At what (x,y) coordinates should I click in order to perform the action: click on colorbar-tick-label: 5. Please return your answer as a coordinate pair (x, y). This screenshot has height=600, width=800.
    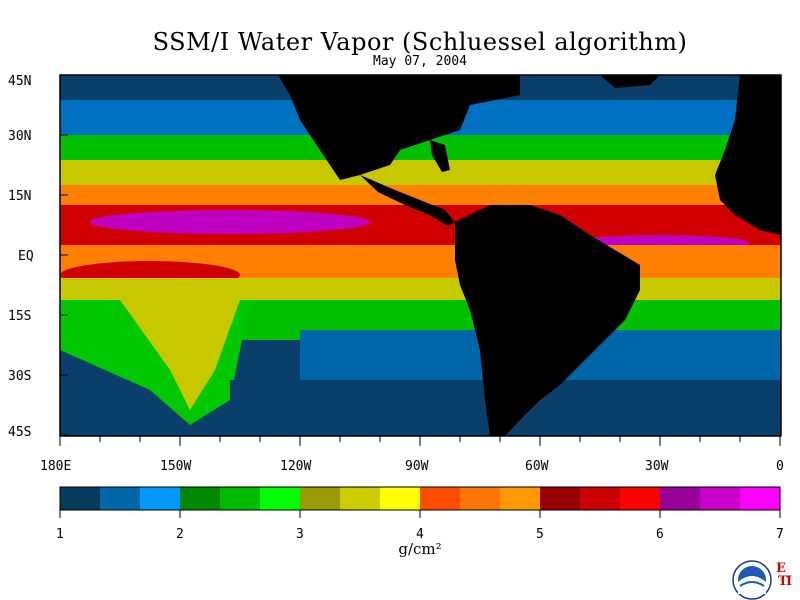
    Looking at the image, I should click on (540, 534).